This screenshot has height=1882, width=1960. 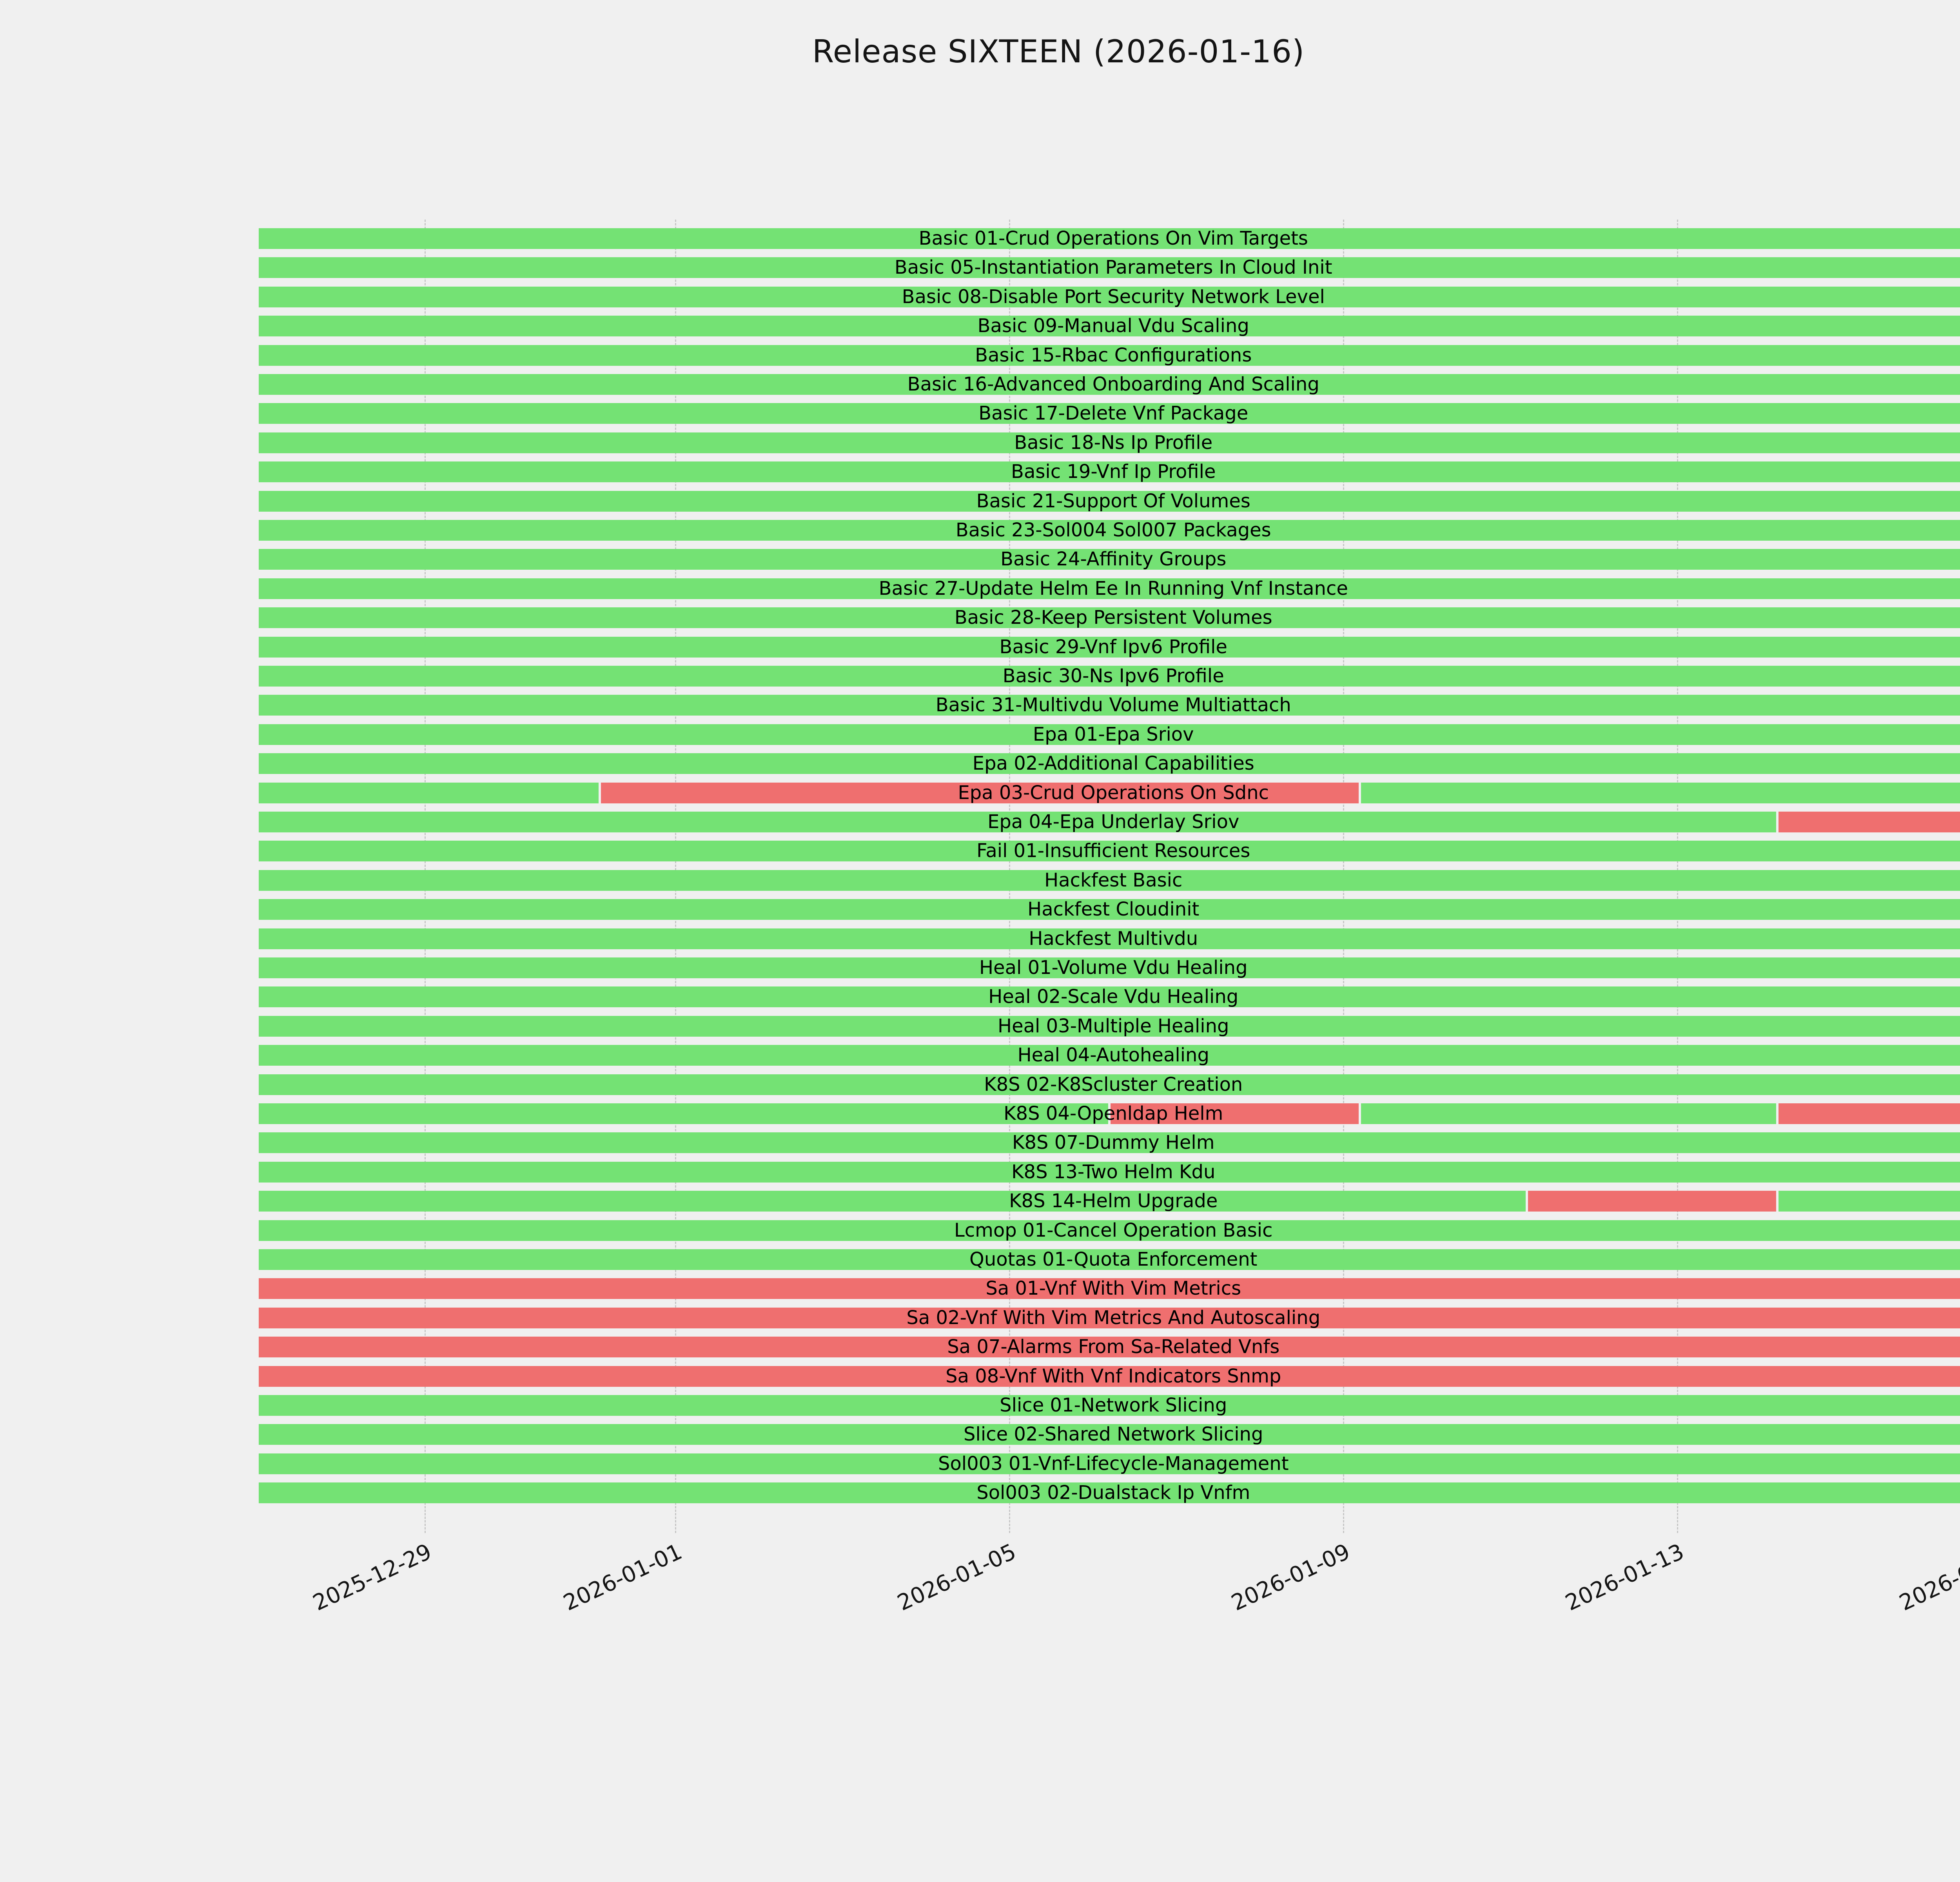 I want to click on task-row: Basic 17-Delete Vnf Package, so click(x=1109, y=413).